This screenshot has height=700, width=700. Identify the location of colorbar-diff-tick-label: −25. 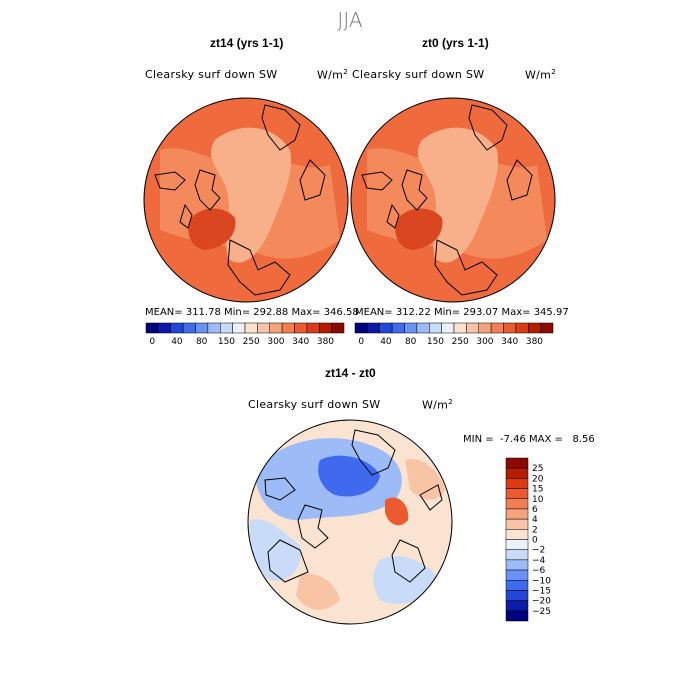
(541, 612).